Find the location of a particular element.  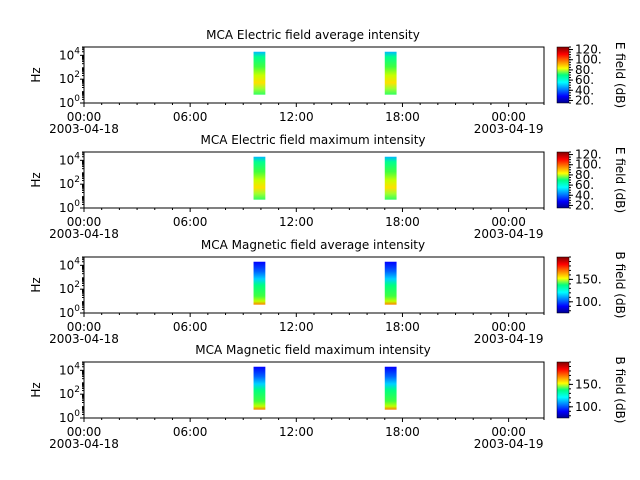

colorbar-label: E field (dB) is located at coordinates (620, 75).